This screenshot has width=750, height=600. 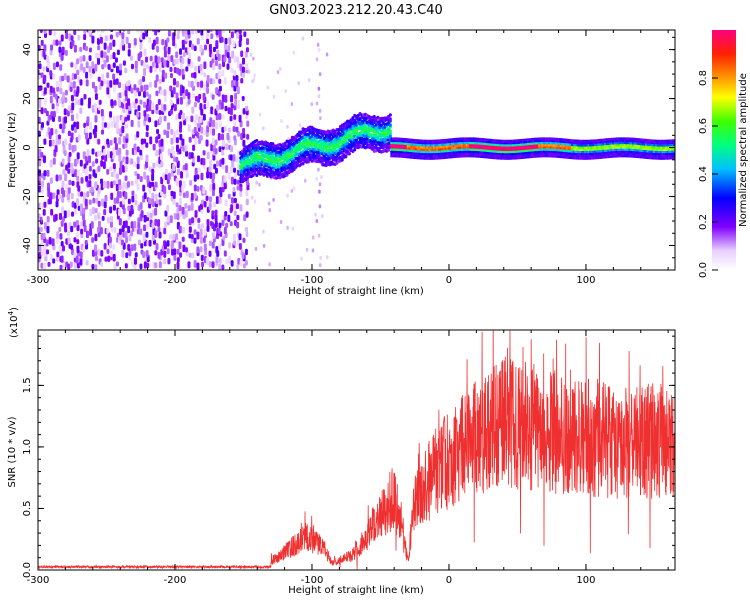 I want to click on spectrogram-x-tick-label-0: -300, so click(x=38, y=280).